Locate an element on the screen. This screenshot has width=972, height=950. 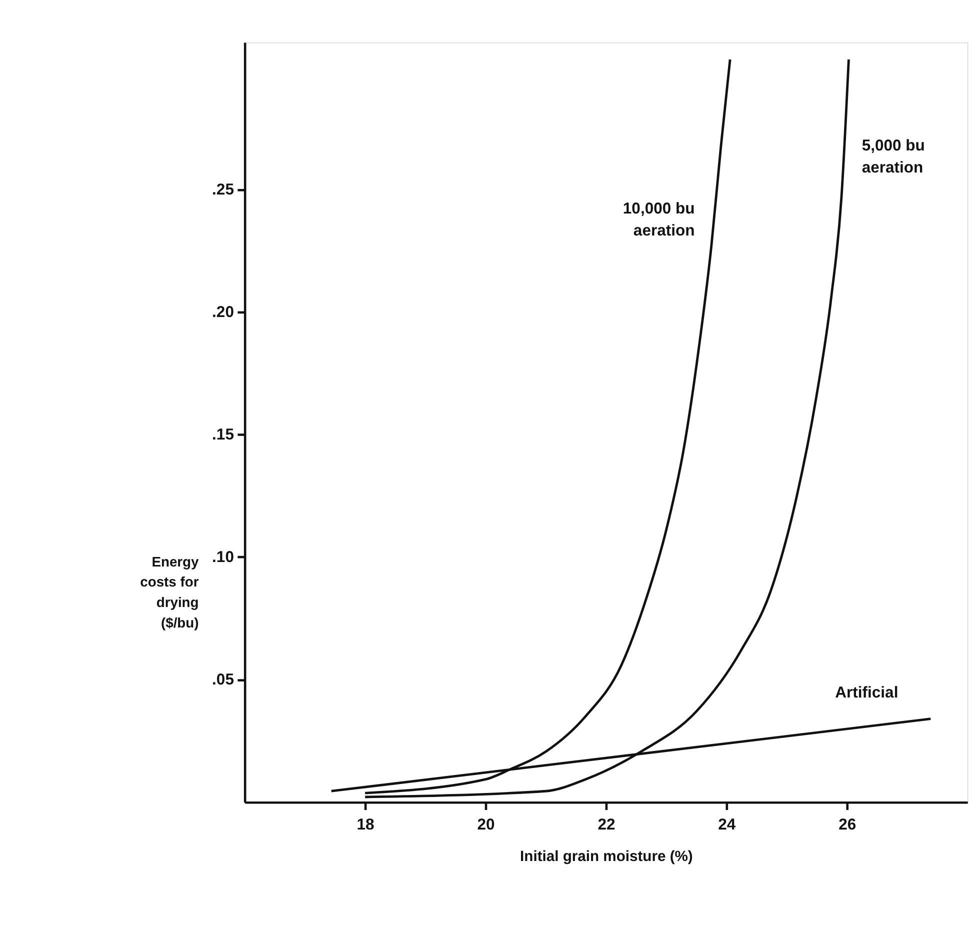
y-tick-label: .25 is located at coordinates (223, 189).